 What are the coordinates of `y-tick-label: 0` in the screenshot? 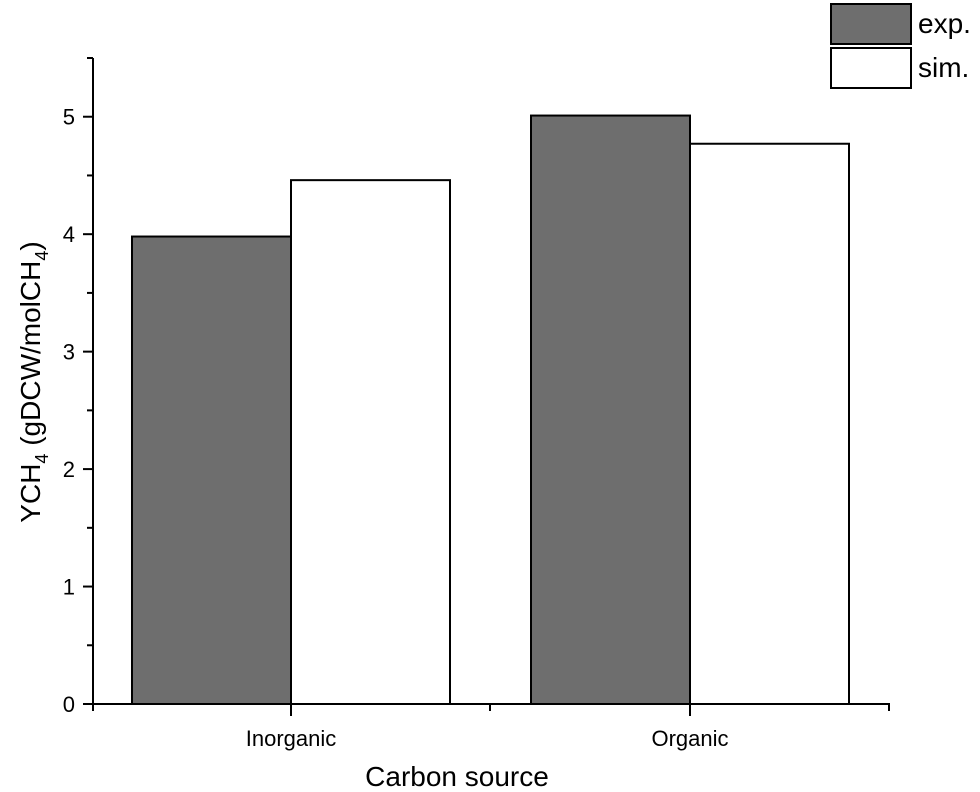 It's located at (69, 704).